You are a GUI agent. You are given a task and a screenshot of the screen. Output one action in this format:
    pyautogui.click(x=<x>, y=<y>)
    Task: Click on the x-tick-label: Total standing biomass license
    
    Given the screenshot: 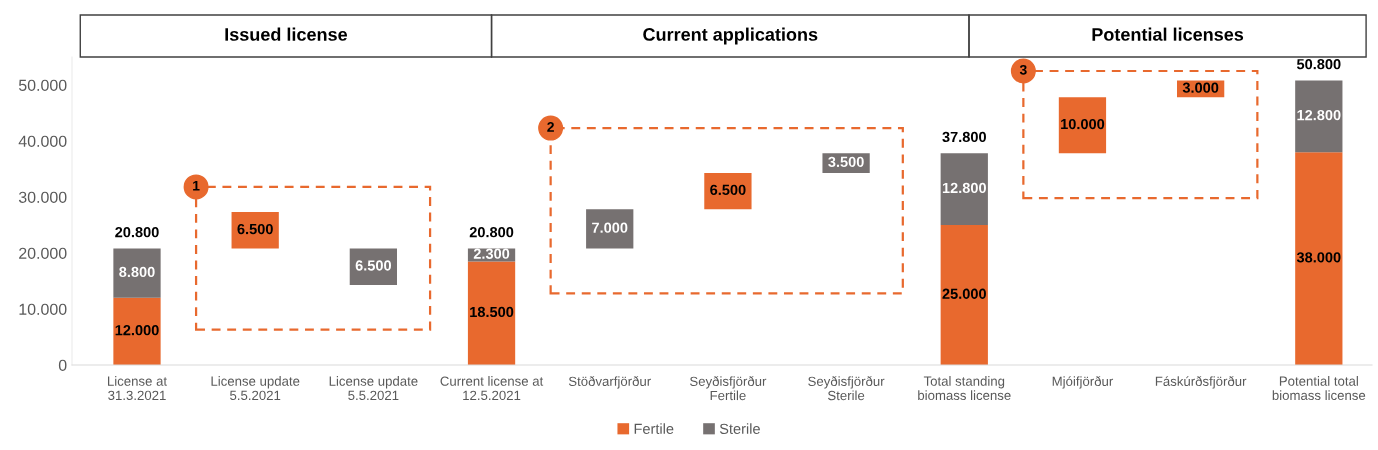 What is the action you would take?
    pyautogui.click(x=964, y=388)
    